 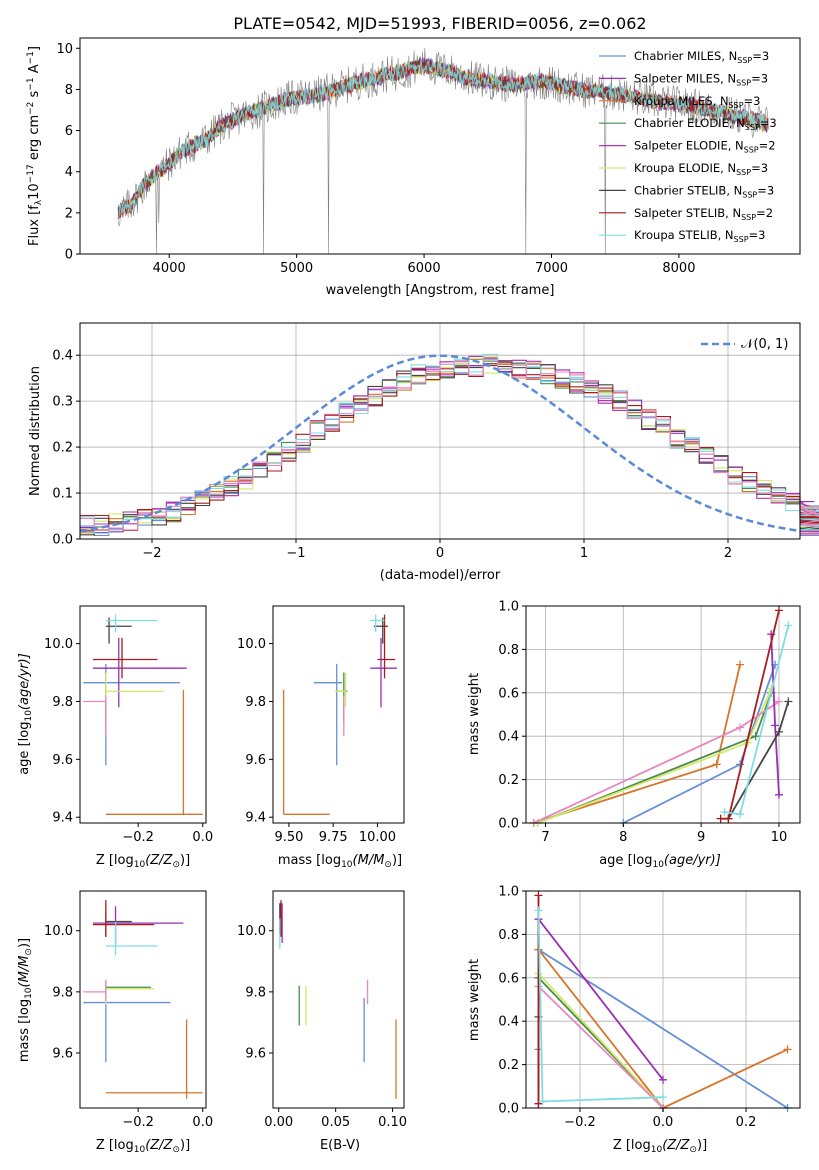 I want to click on extinction-mass-axes-frame, so click(x=338, y=999).